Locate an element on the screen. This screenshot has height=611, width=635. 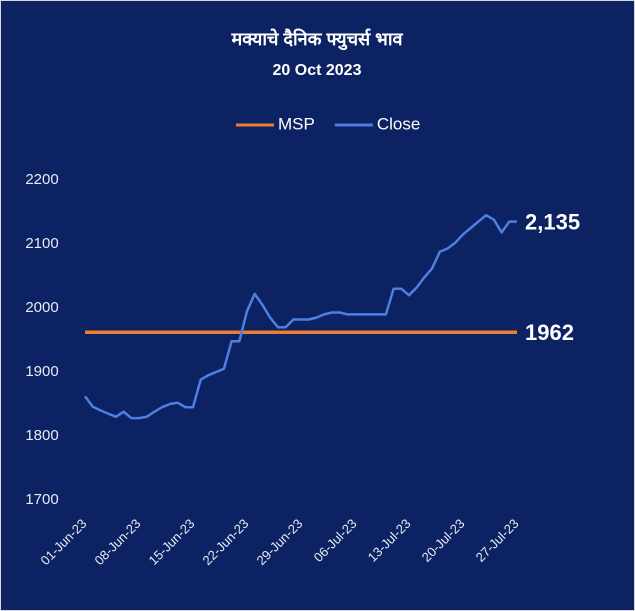
y-tick-label: 2100 is located at coordinates (41, 243).